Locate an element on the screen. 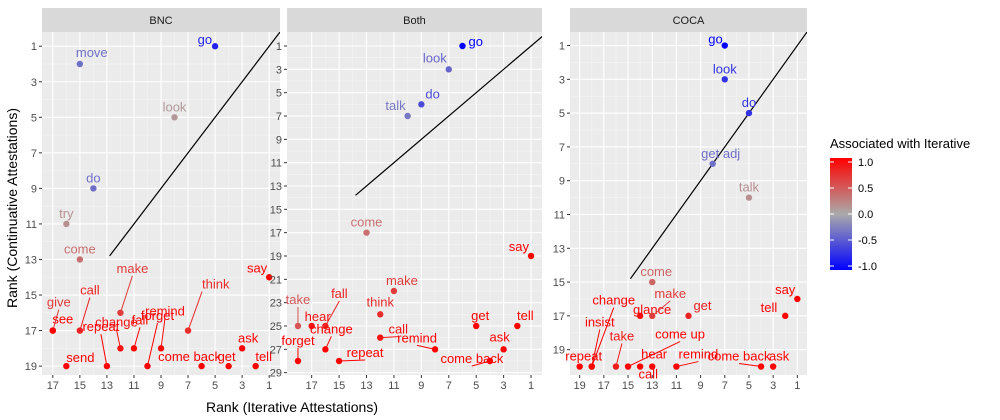 The width and height of the screenshot is (1000, 420). point-label: think is located at coordinates (216, 284).